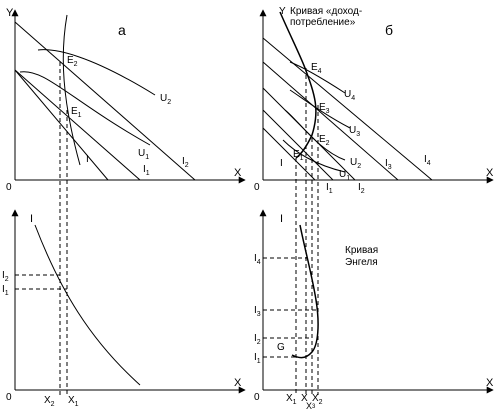 The image size is (498, 409). What do you see at coordinates (361, 262) in the screenshot?
I see `b-engel-label-line2: Энгеля` at bounding box center [361, 262].